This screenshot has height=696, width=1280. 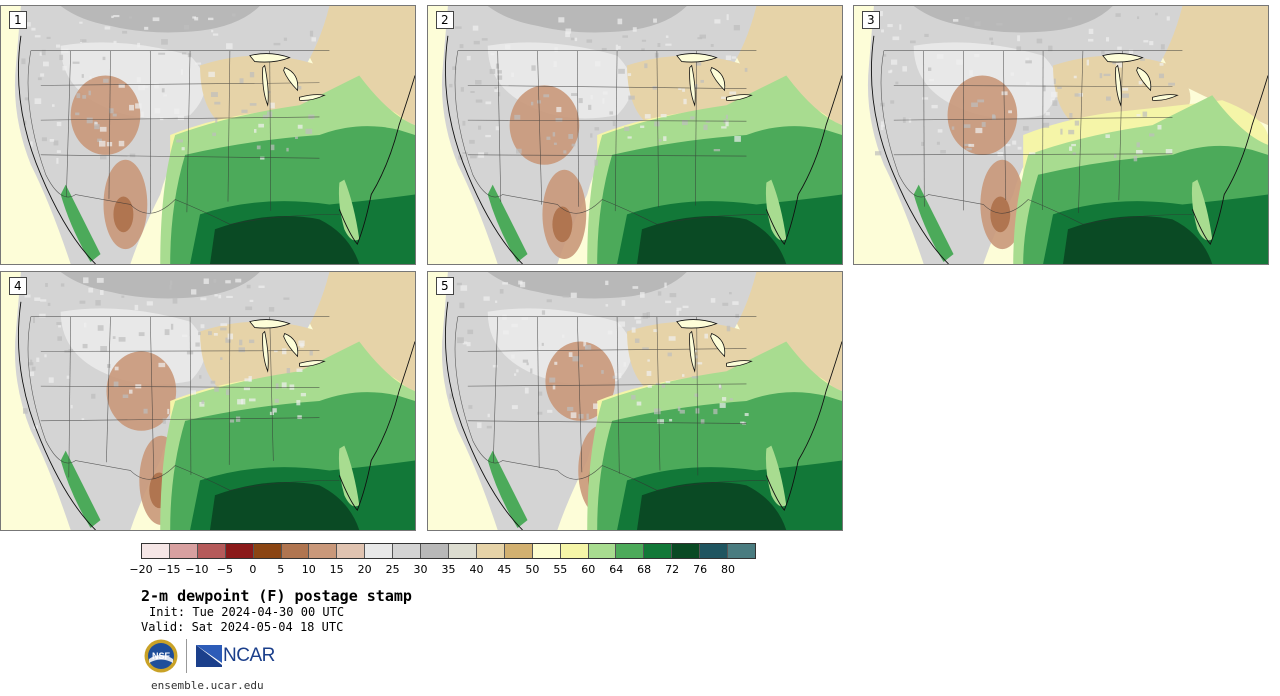 What do you see at coordinates (1061, 135) in the screenshot?
I see `postage-stamp-map: 3` at bounding box center [1061, 135].